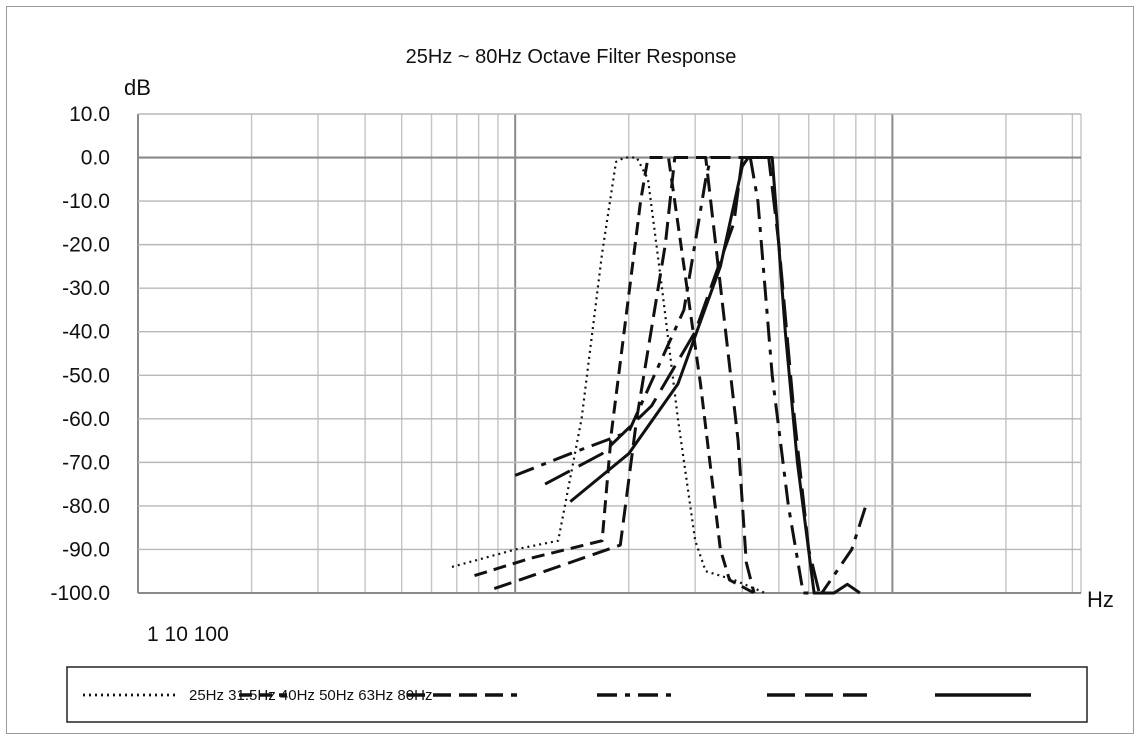 The width and height of the screenshot is (1143, 737). I want to click on y-tick-label: -60.0, so click(86, 419).